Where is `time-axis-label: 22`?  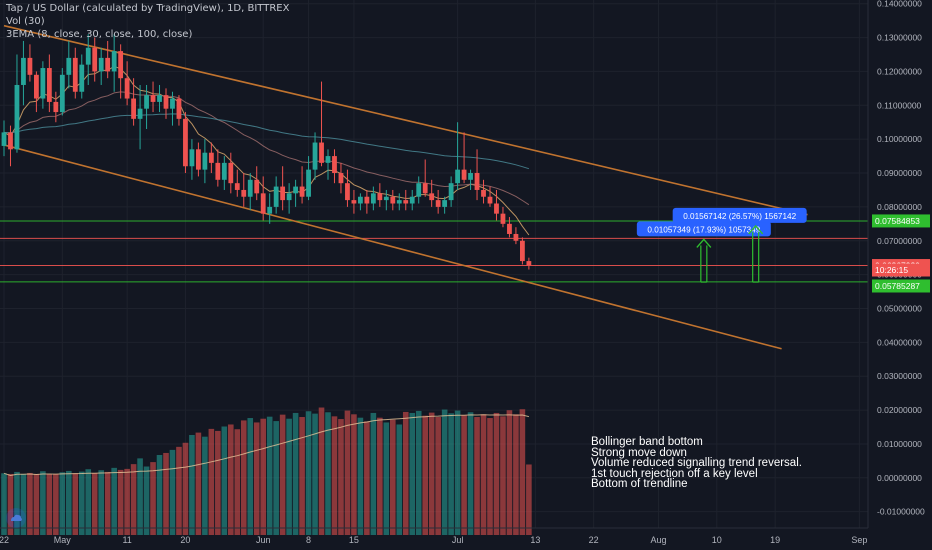 time-axis-label: 22 is located at coordinates (4, 540).